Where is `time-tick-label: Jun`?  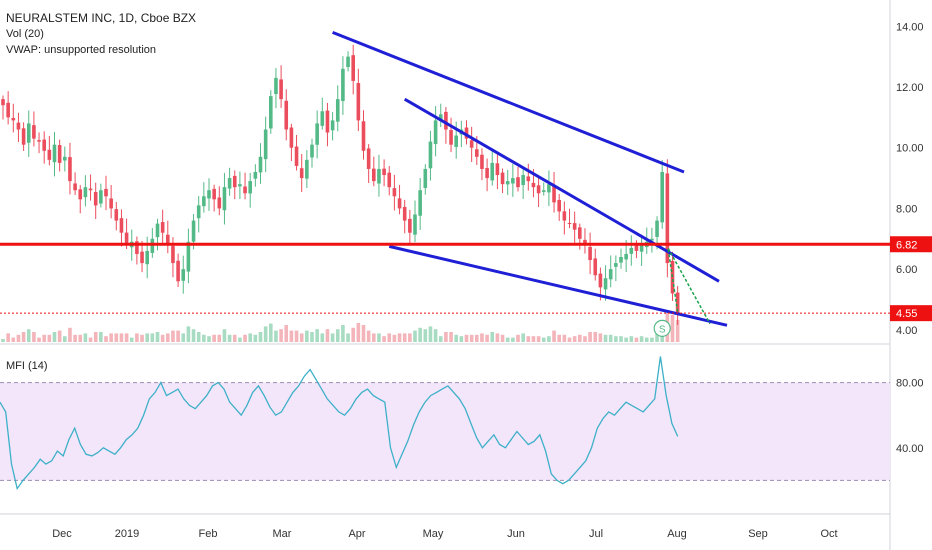 time-tick-label: Jun is located at coordinates (516, 534).